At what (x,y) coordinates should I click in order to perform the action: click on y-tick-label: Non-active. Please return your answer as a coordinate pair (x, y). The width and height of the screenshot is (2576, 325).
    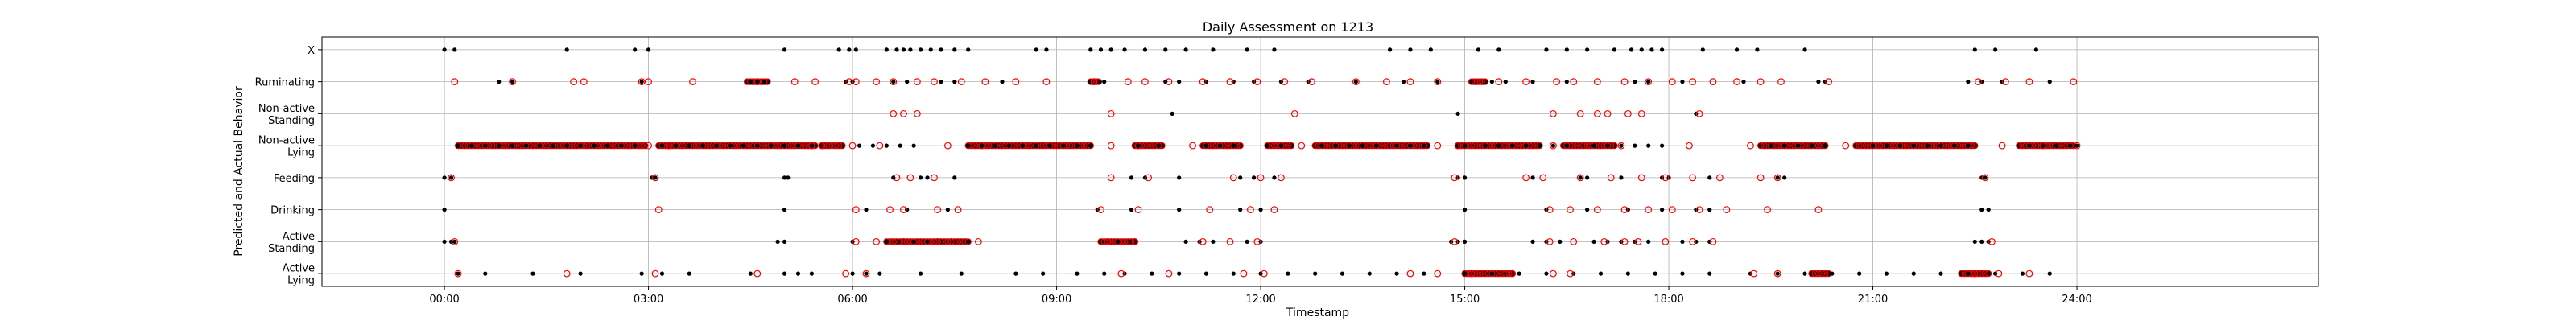
    Looking at the image, I should click on (286, 141).